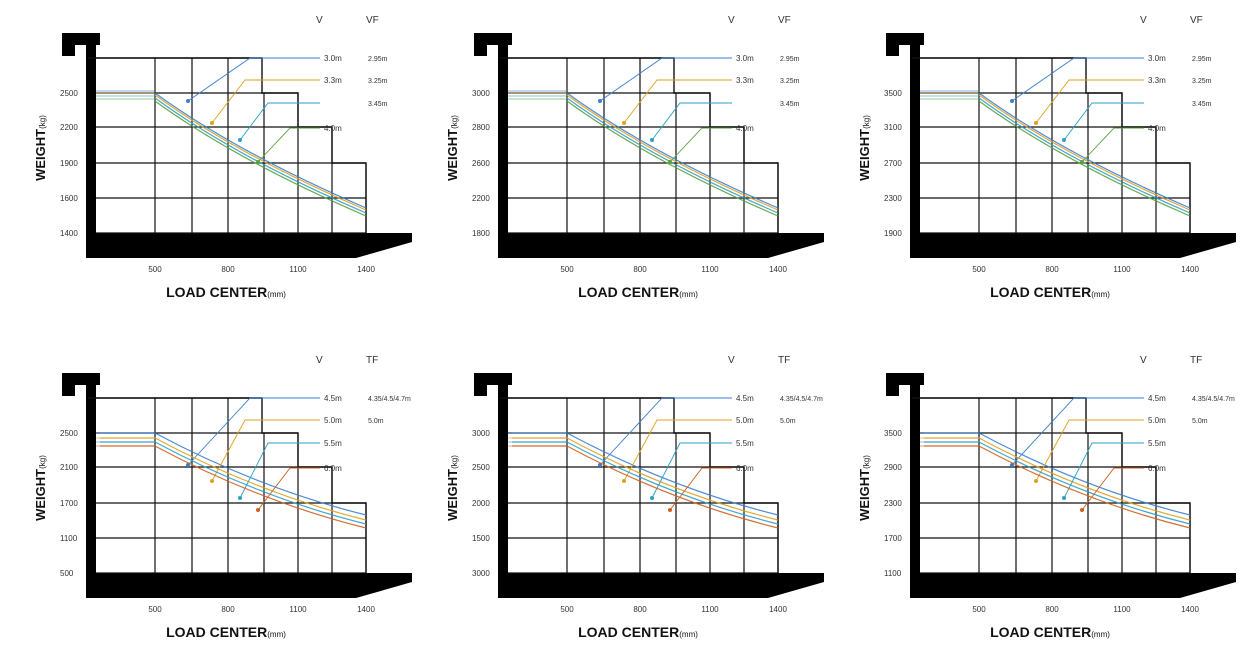 This screenshot has width=1256, height=646. What do you see at coordinates (481, 233) in the screenshot?
I see `y-tick-label: 1800` at bounding box center [481, 233].